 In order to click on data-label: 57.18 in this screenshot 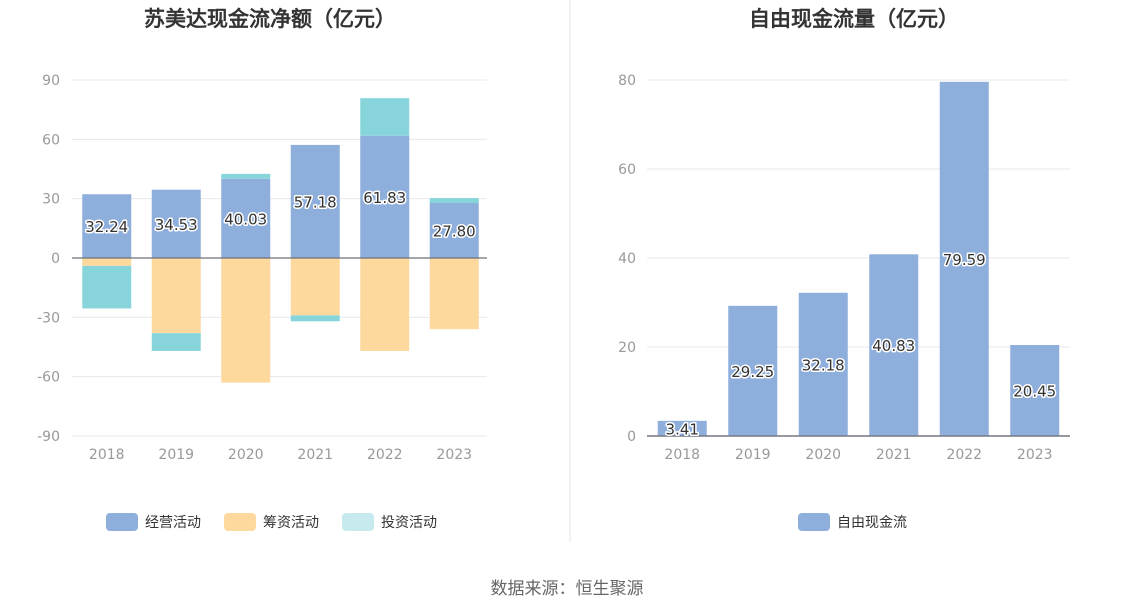, I will do `click(315, 202)`.